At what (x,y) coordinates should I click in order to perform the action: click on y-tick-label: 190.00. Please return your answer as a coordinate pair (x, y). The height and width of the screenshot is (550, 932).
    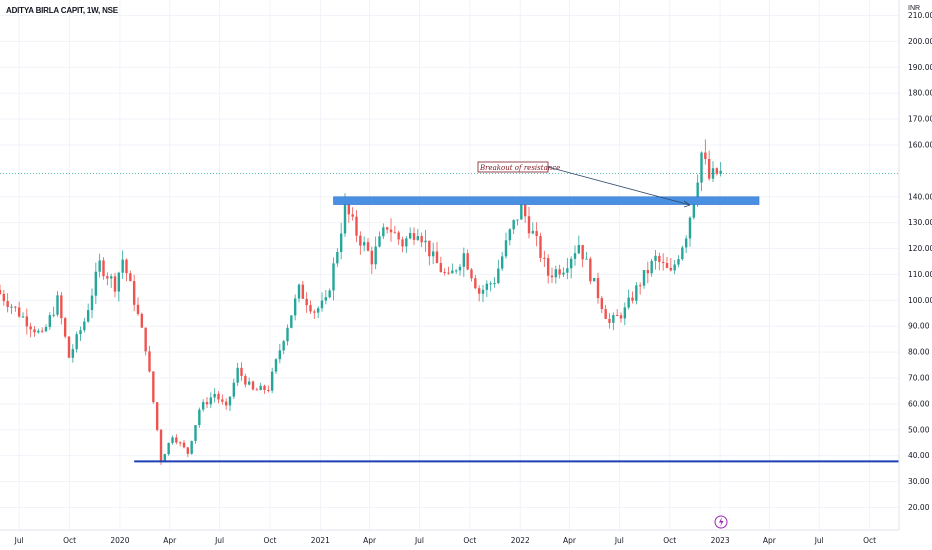
    Looking at the image, I should click on (920, 67).